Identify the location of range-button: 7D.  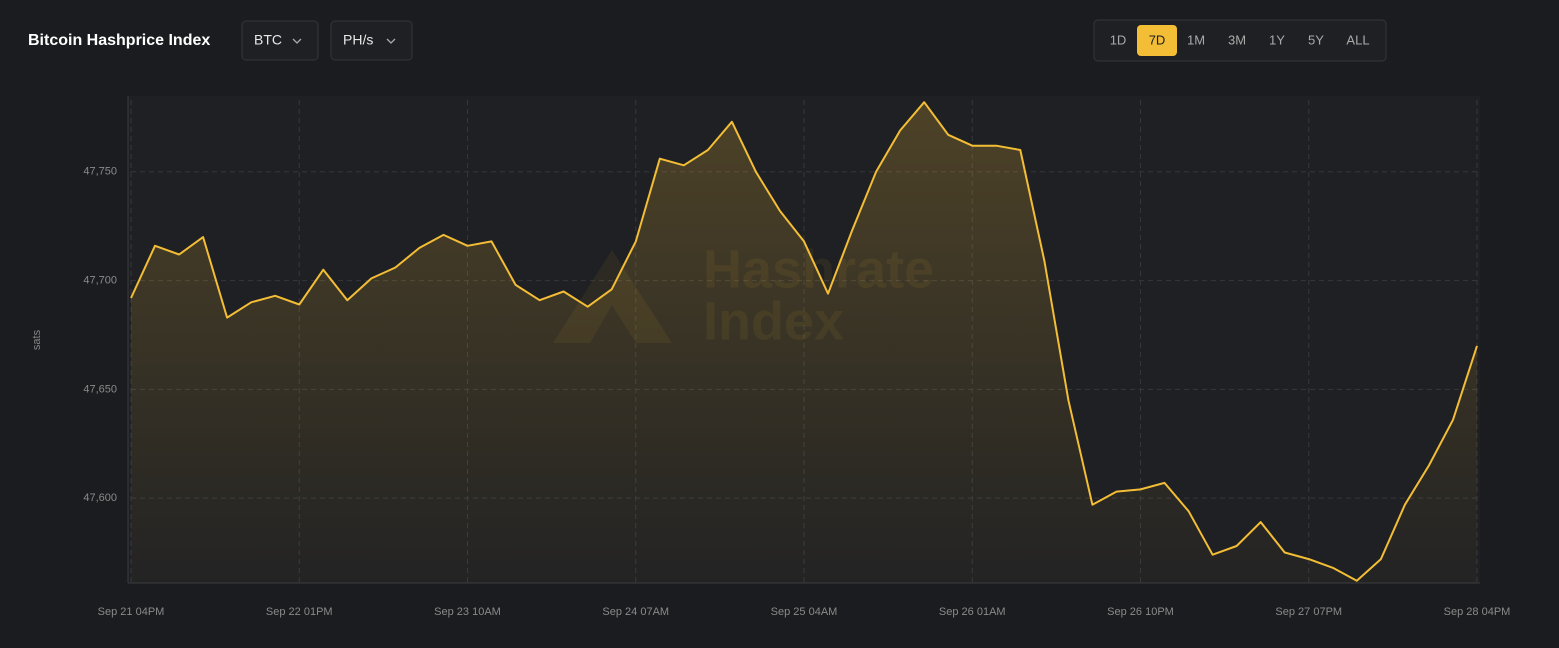
(1157, 40).